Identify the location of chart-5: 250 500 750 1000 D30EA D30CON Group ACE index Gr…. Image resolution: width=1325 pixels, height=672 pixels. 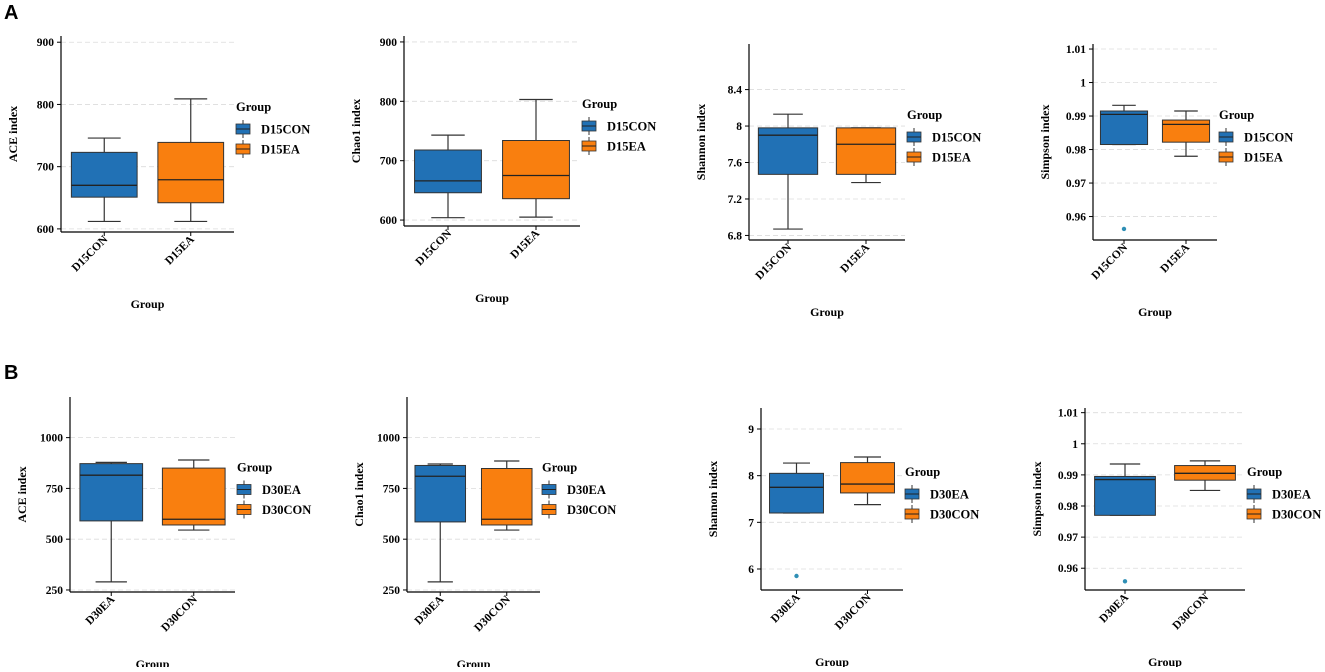
(163, 534).